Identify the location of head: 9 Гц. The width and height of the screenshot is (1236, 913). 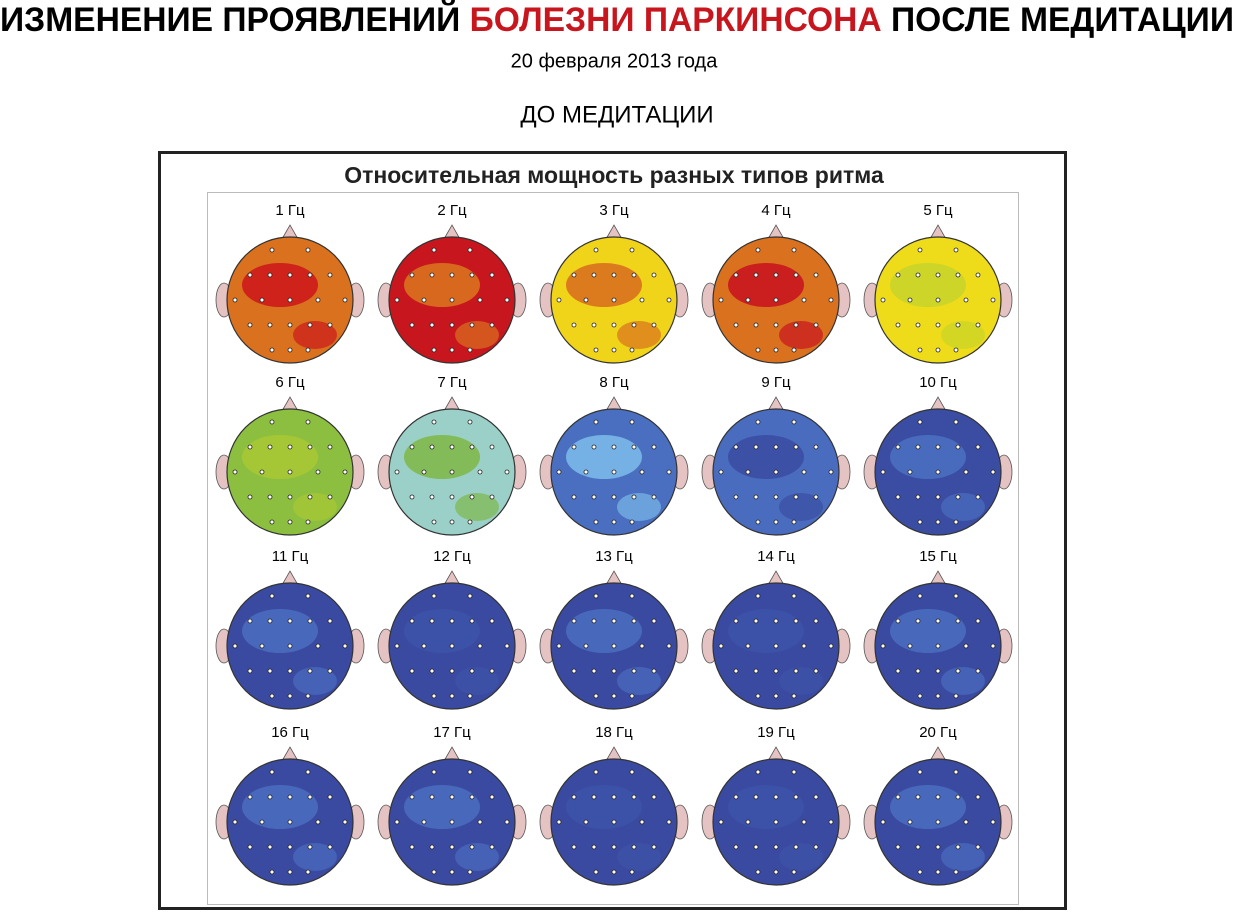
(776, 455).